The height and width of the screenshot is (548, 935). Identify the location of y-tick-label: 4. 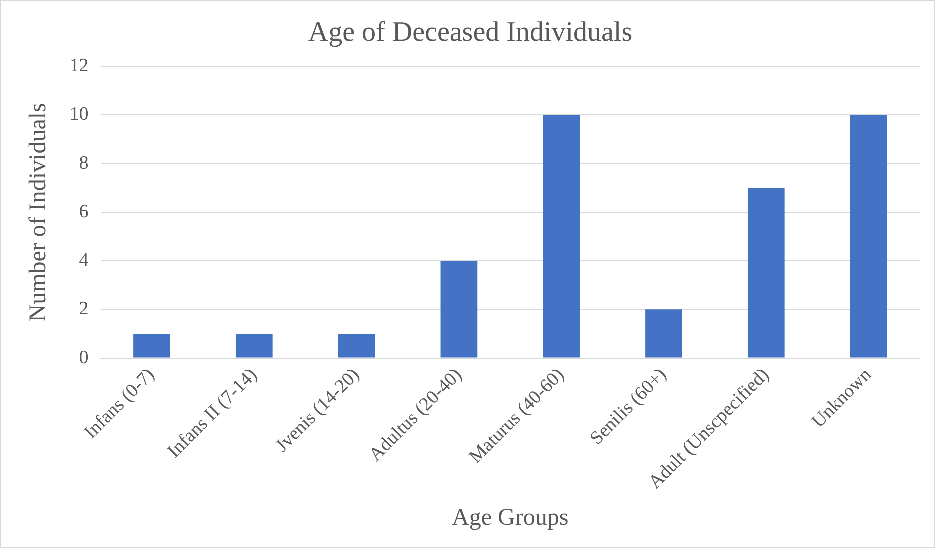
(84, 261).